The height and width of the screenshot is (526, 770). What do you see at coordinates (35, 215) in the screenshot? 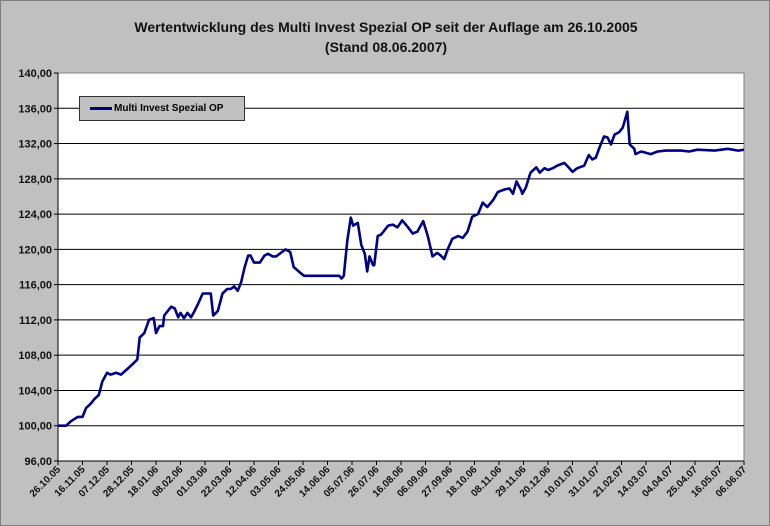
I see `y-tick-label: 124,00` at bounding box center [35, 215].